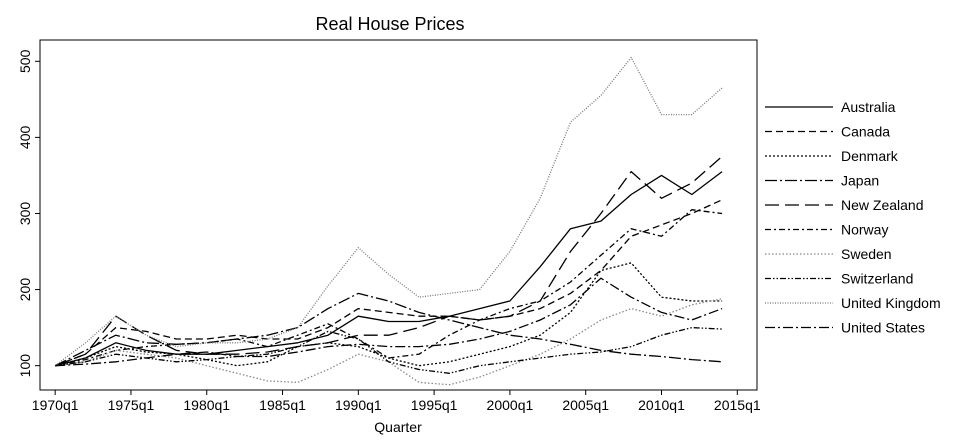 Image resolution: width=970 pixels, height=443 pixels. What do you see at coordinates (25, 366) in the screenshot?
I see `y-tick-label: 100` at bounding box center [25, 366].